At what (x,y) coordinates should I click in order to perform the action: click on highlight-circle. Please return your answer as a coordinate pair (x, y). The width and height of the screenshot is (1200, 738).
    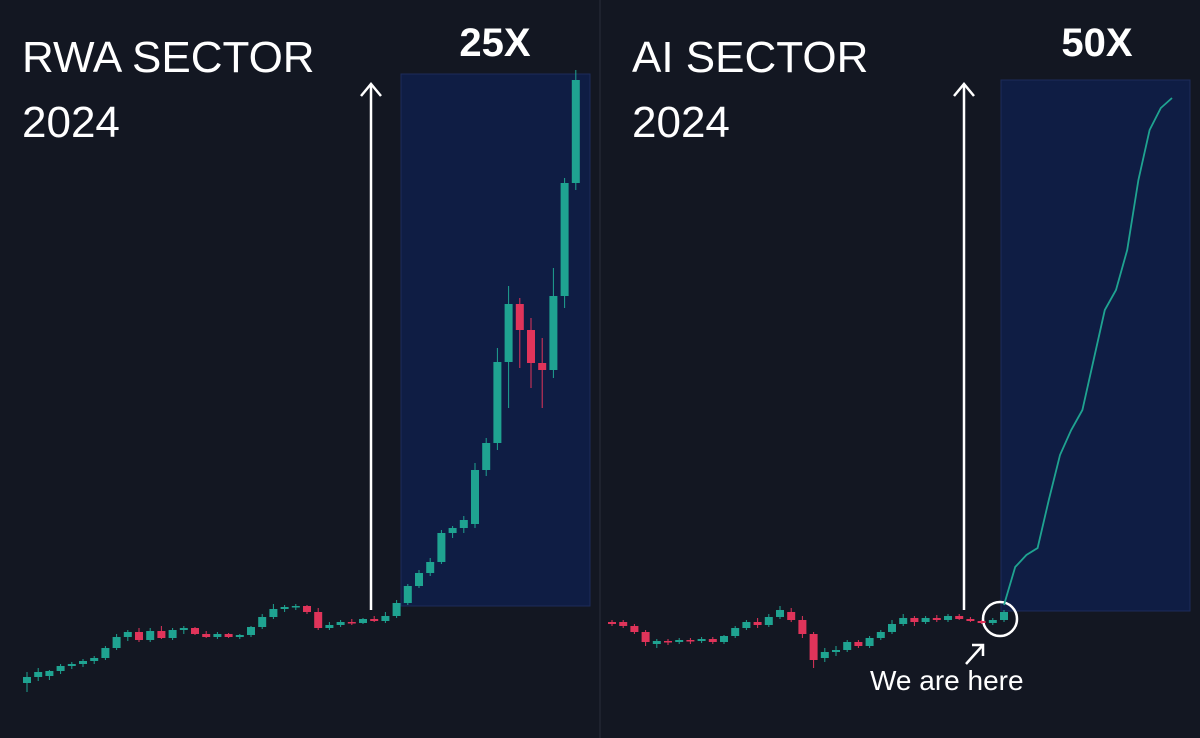
    Looking at the image, I should click on (1000, 619).